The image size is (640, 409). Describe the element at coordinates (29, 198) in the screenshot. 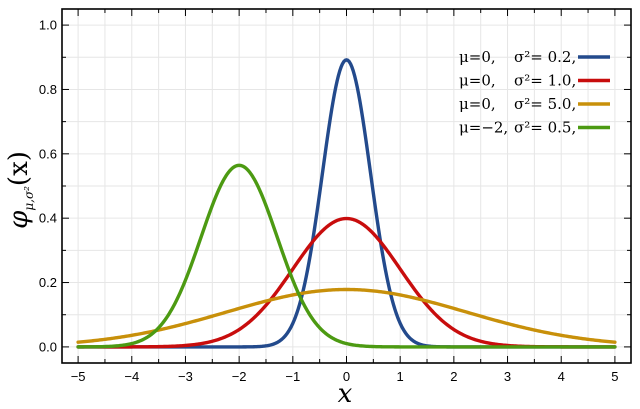

I see `y-axis-label-subscript: μ,σ²` at that location.